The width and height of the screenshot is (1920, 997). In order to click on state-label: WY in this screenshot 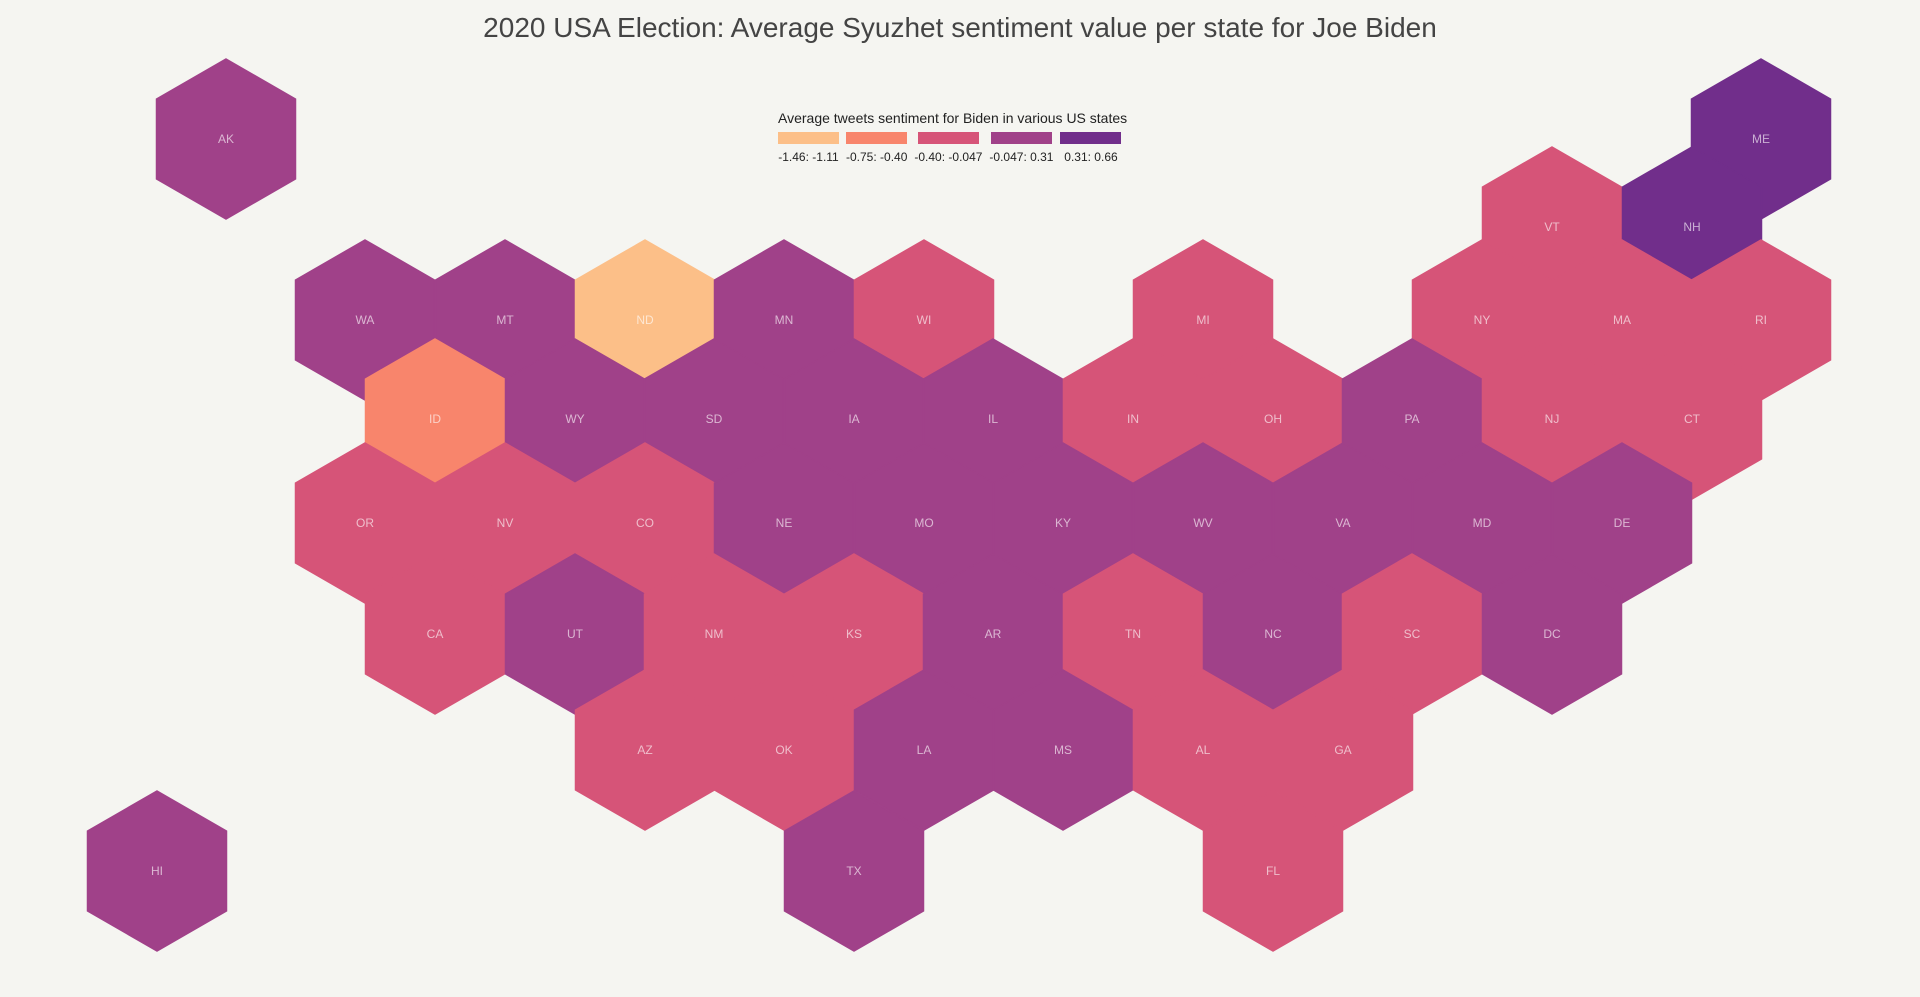, I will do `click(574, 419)`.